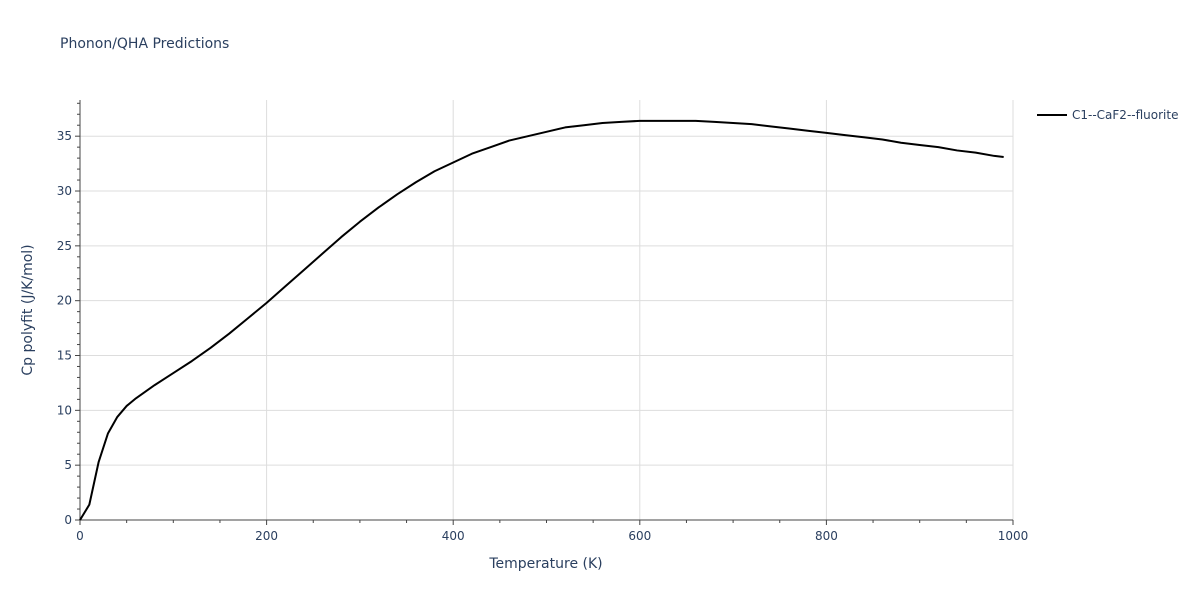 Image resolution: width=1200 pixels, height=600 pixels. Describe the element at coordinates (64, 301) in the screenshot. I see `y-tick-label: 20` at that location.